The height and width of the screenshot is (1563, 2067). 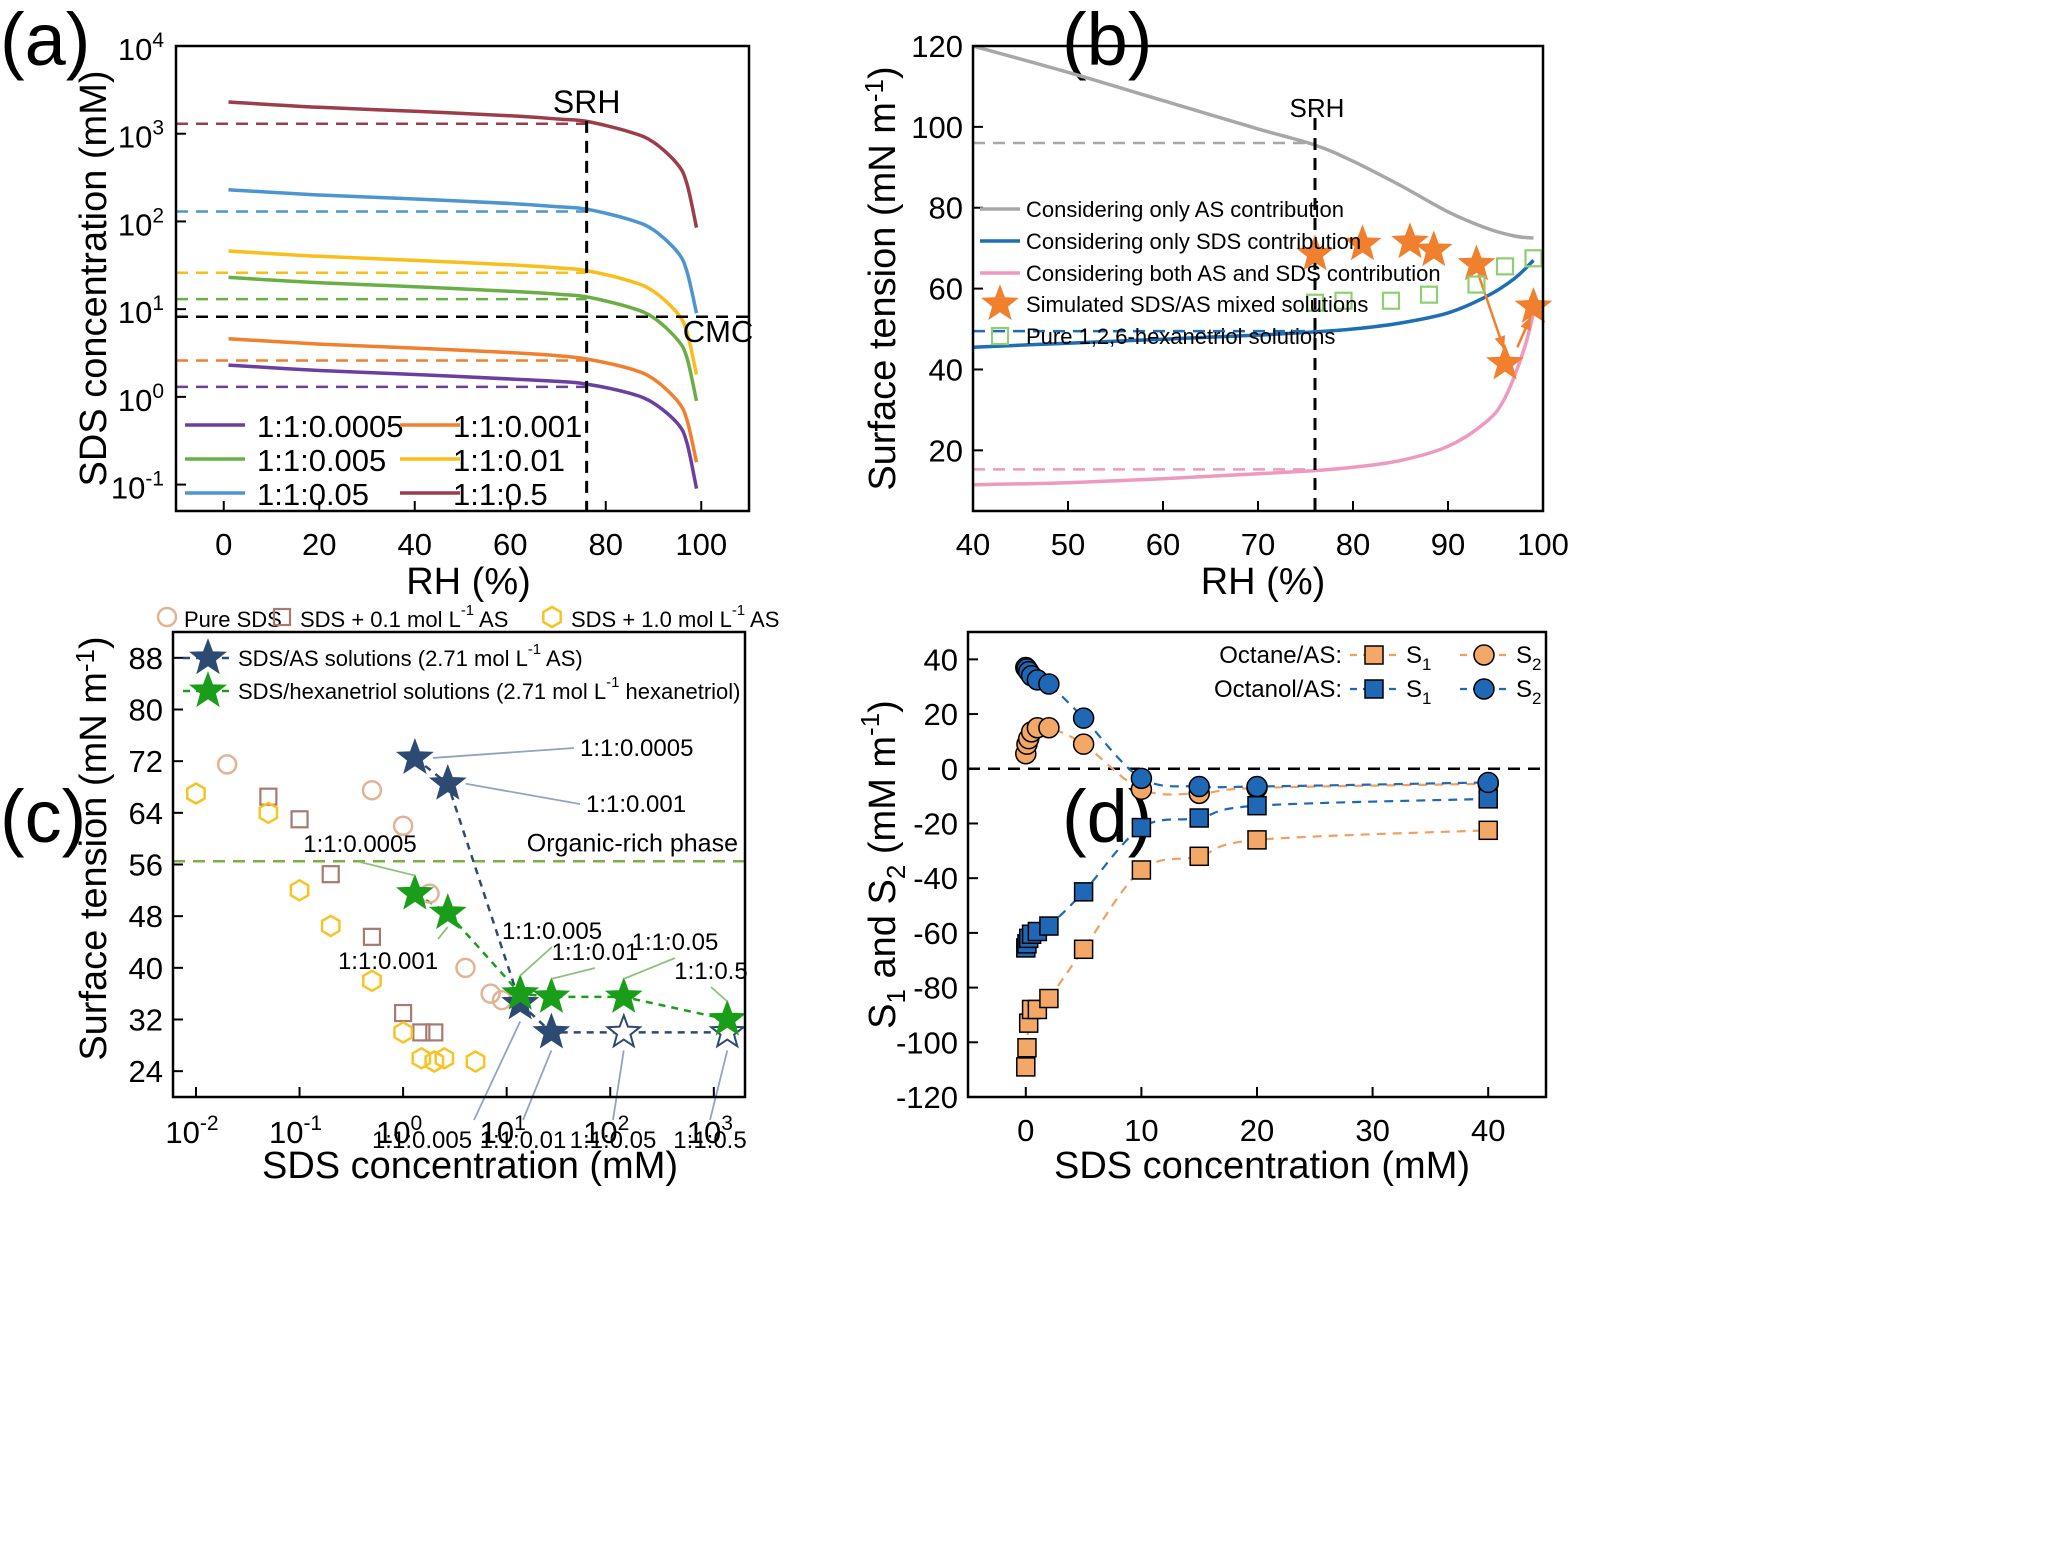 I want to click on x-tick-label: 60, so click(x=510, y=544).